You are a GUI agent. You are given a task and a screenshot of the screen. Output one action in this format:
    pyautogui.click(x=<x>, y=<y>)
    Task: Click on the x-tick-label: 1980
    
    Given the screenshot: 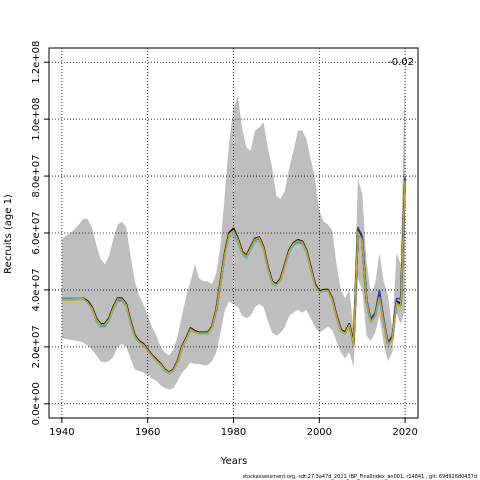 What is the action you would take?
    pyautogui.click(x=233, y=432)
    